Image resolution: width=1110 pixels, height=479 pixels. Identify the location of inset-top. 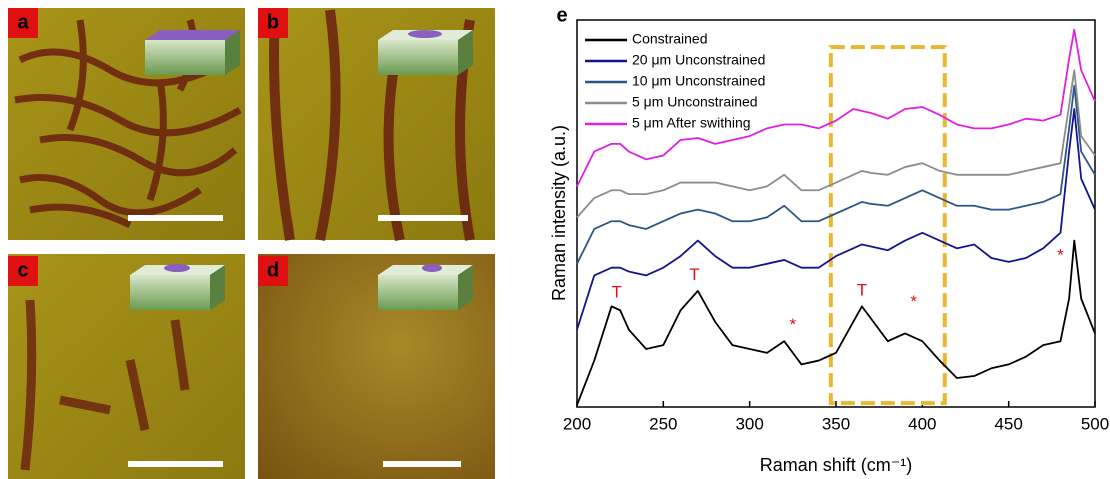
(192, 35).